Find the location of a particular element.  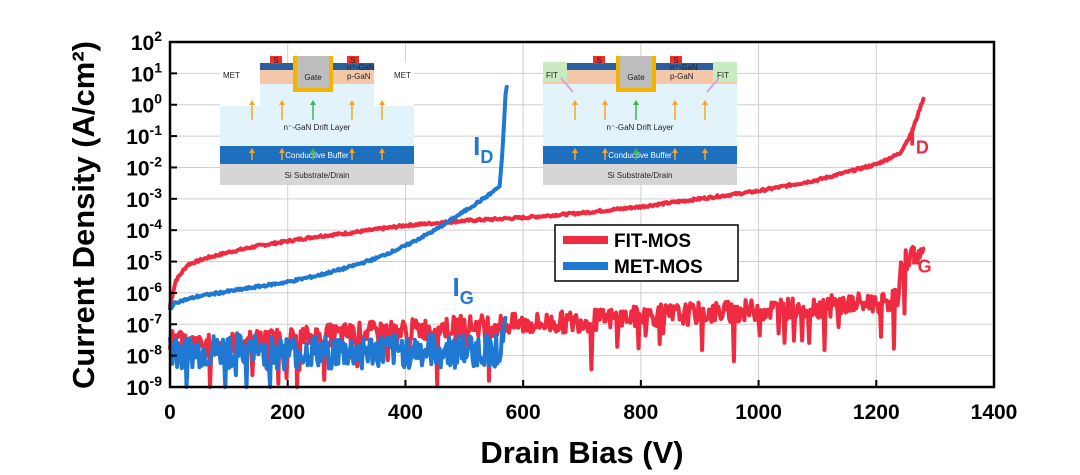

inset-side-label-right: FIT is located at coordinates (723, 75).